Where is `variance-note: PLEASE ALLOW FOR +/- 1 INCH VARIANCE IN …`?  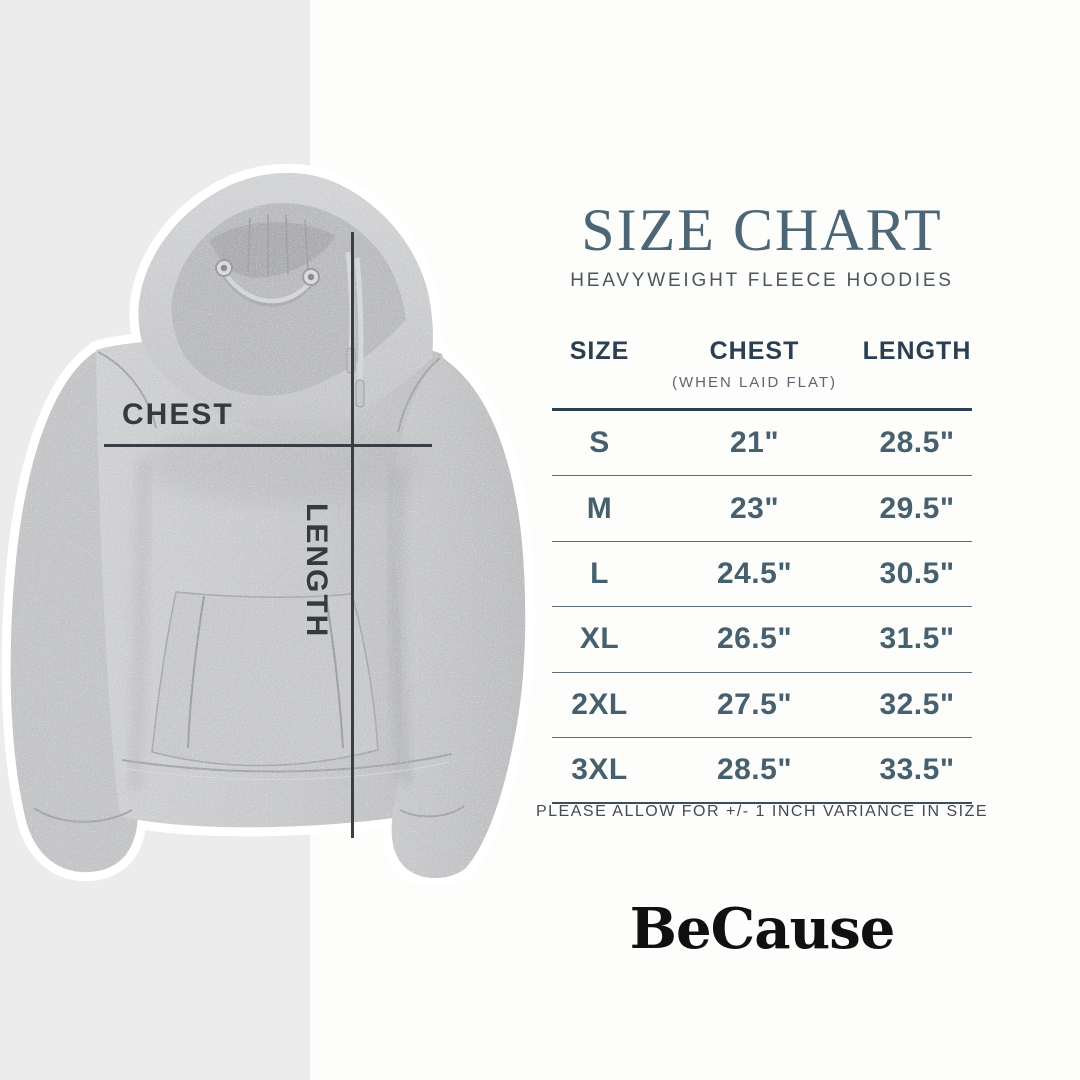 variance-note: PLEASE ALLOW FOR +/- 1 INCH VARIANCE IN … is located at coordinates (762, 811).